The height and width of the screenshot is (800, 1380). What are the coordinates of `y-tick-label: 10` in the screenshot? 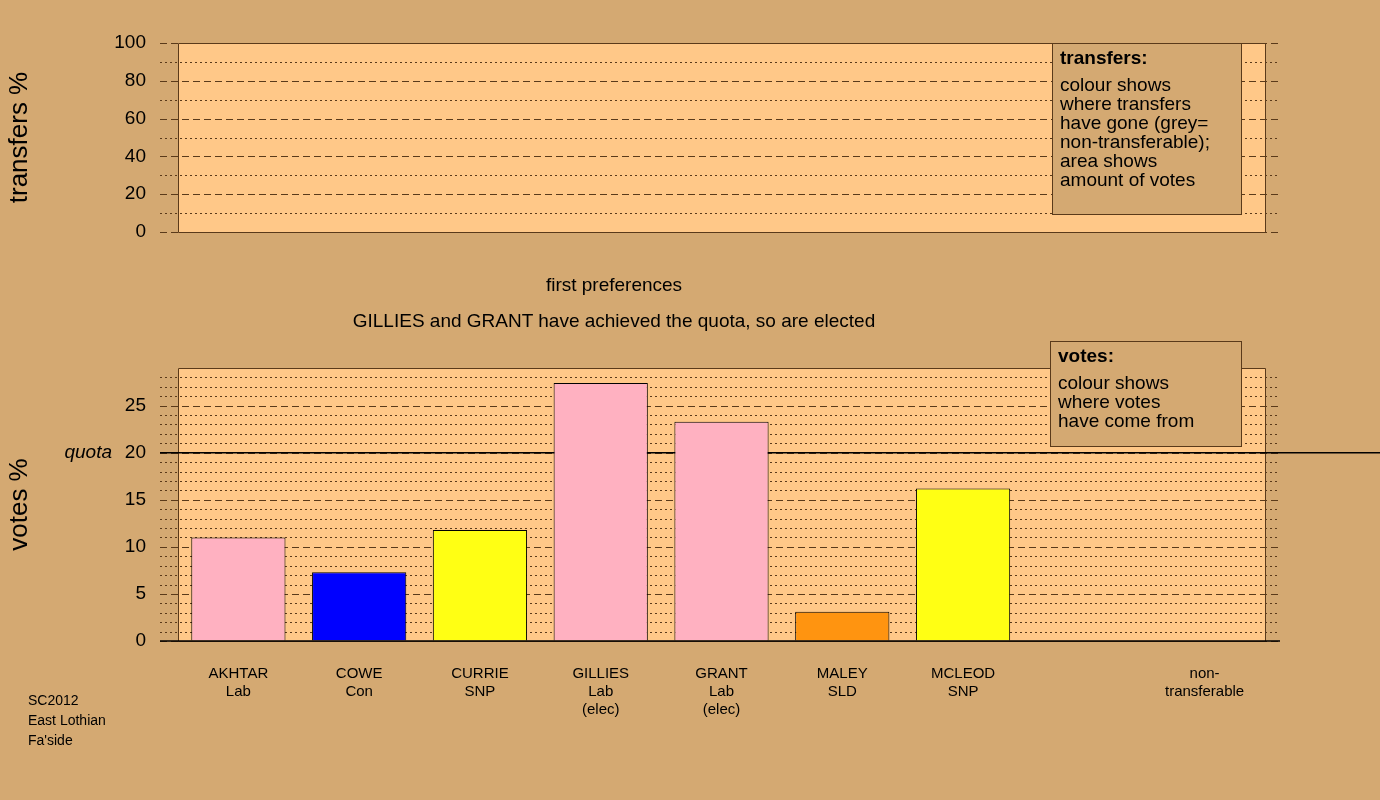 It's located at (135, 546).